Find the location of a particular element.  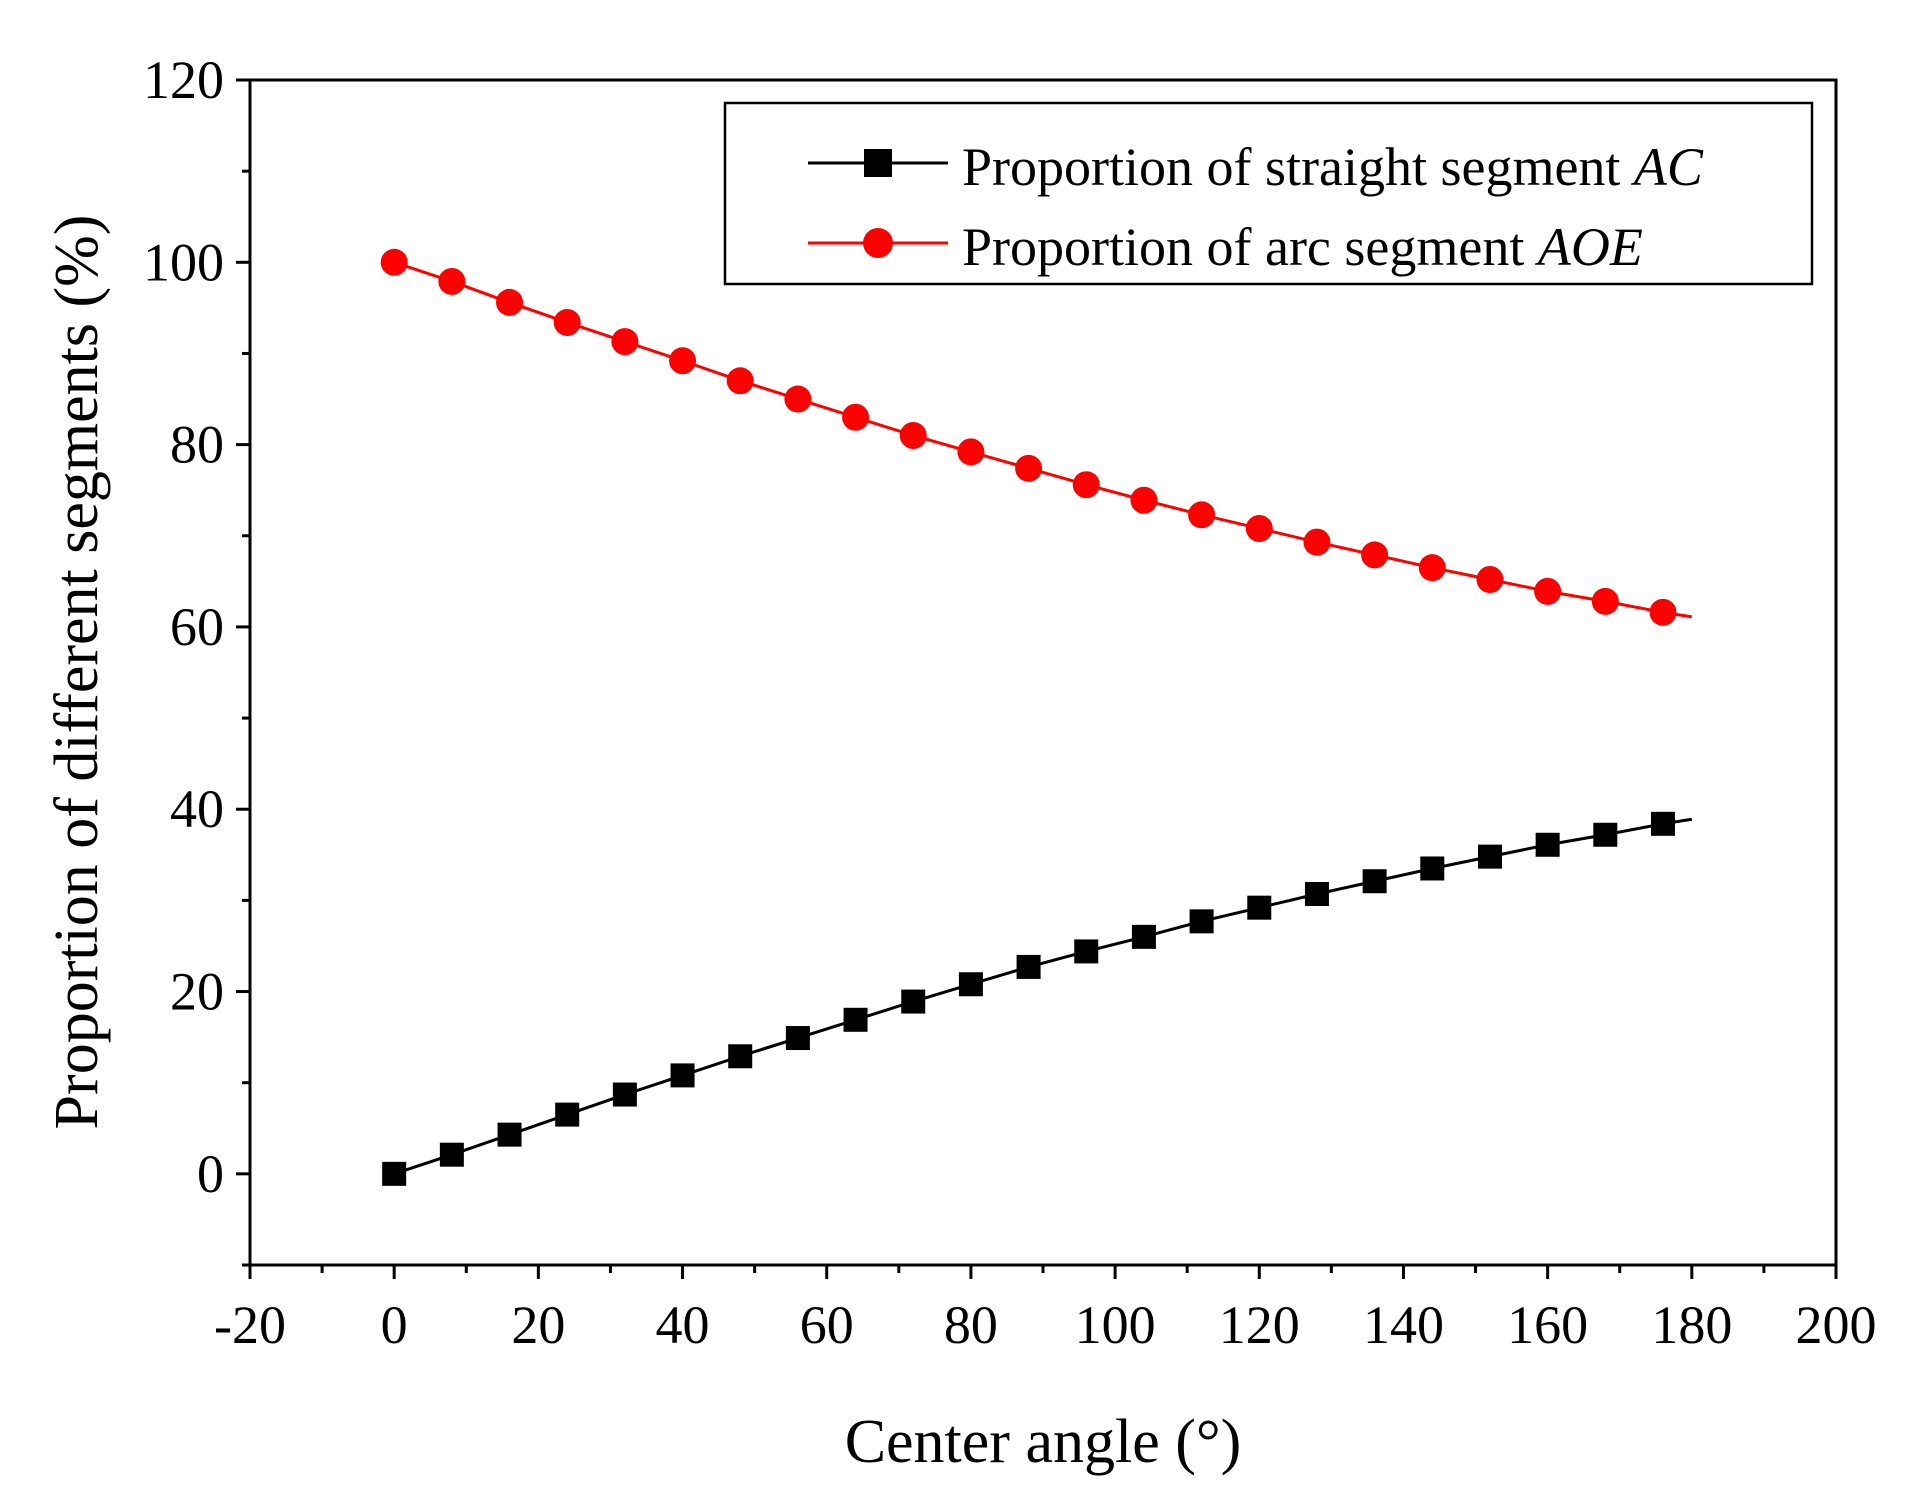

x-tick-label: 120 is located at coordinates (1259, 1325).